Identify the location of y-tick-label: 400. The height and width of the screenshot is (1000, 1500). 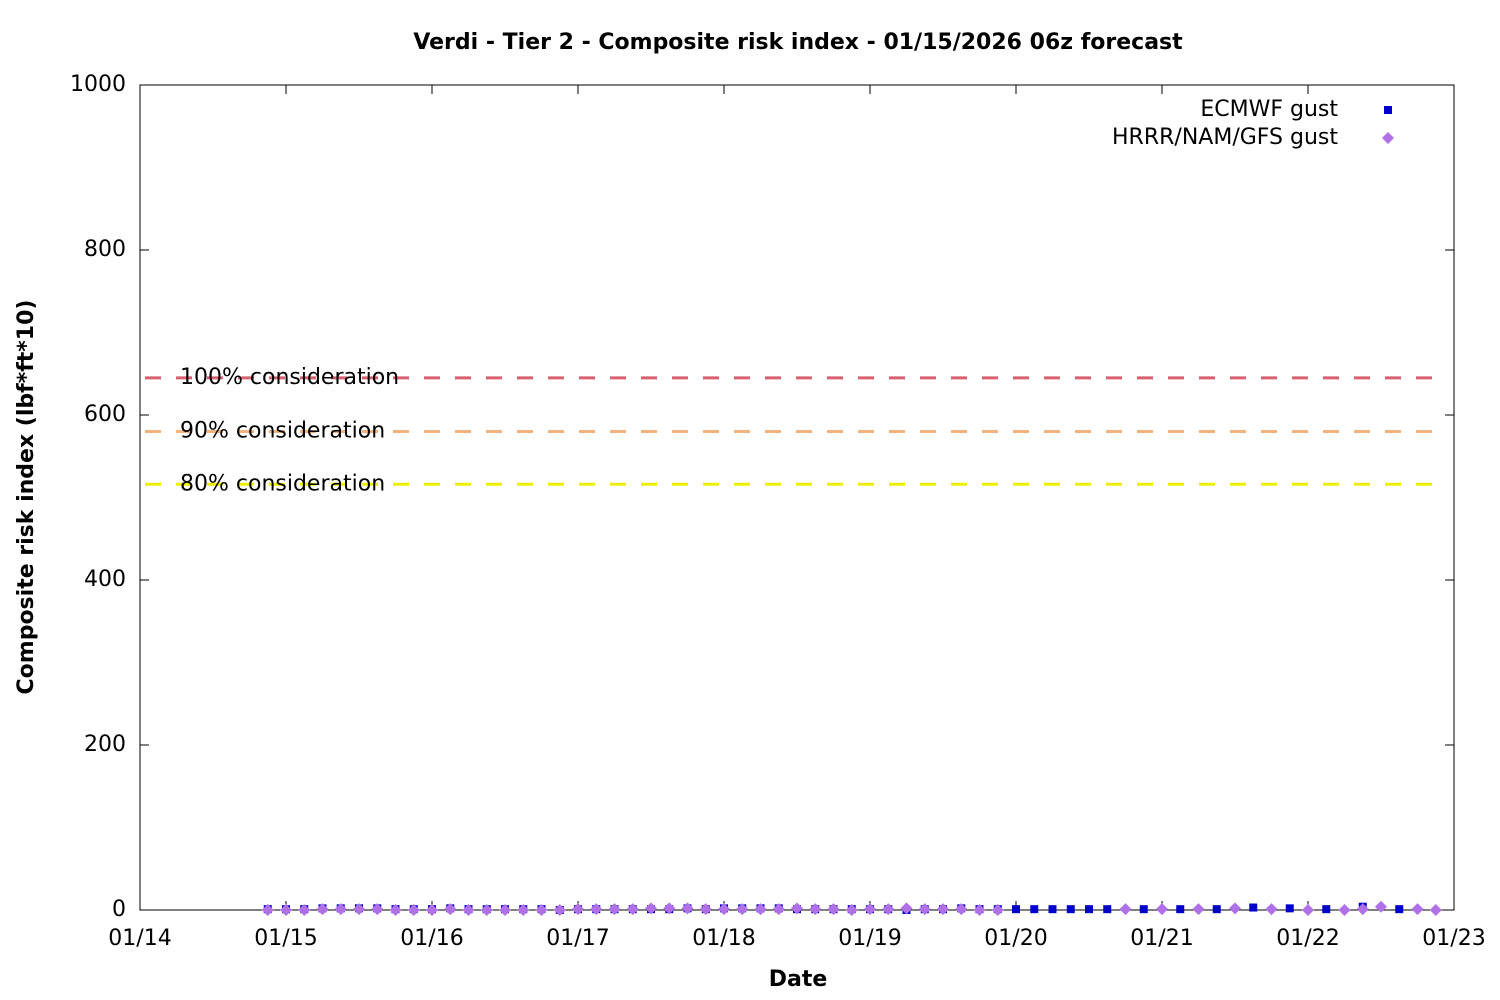
(105, 579).